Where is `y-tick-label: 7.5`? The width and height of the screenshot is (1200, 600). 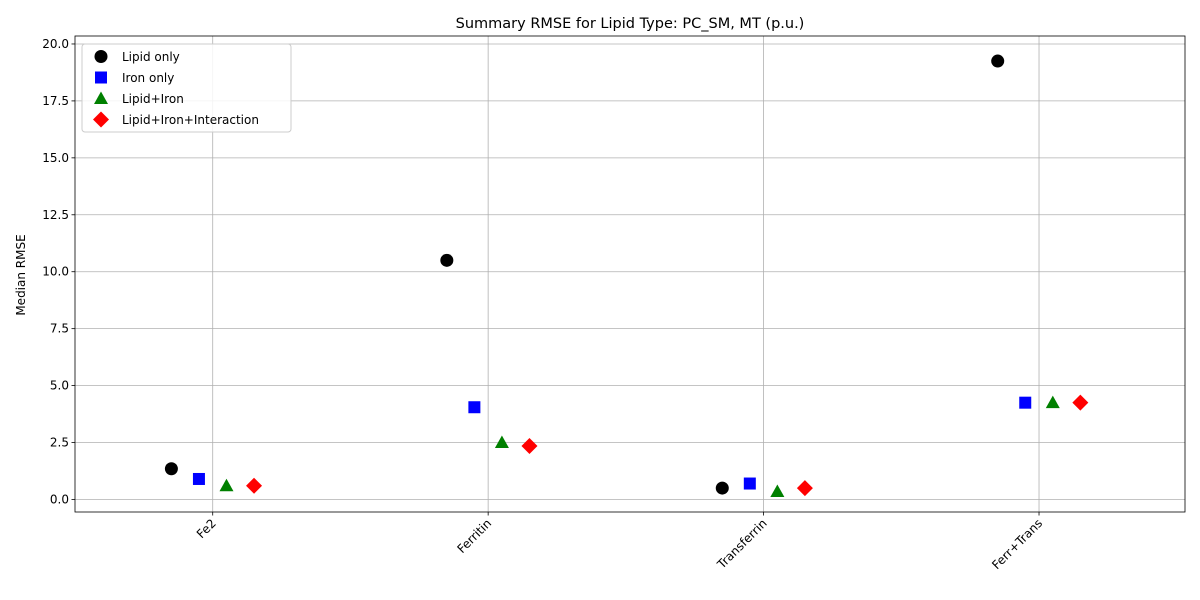
y-tick-label: 7.5 is located at coordinates (59, 329).